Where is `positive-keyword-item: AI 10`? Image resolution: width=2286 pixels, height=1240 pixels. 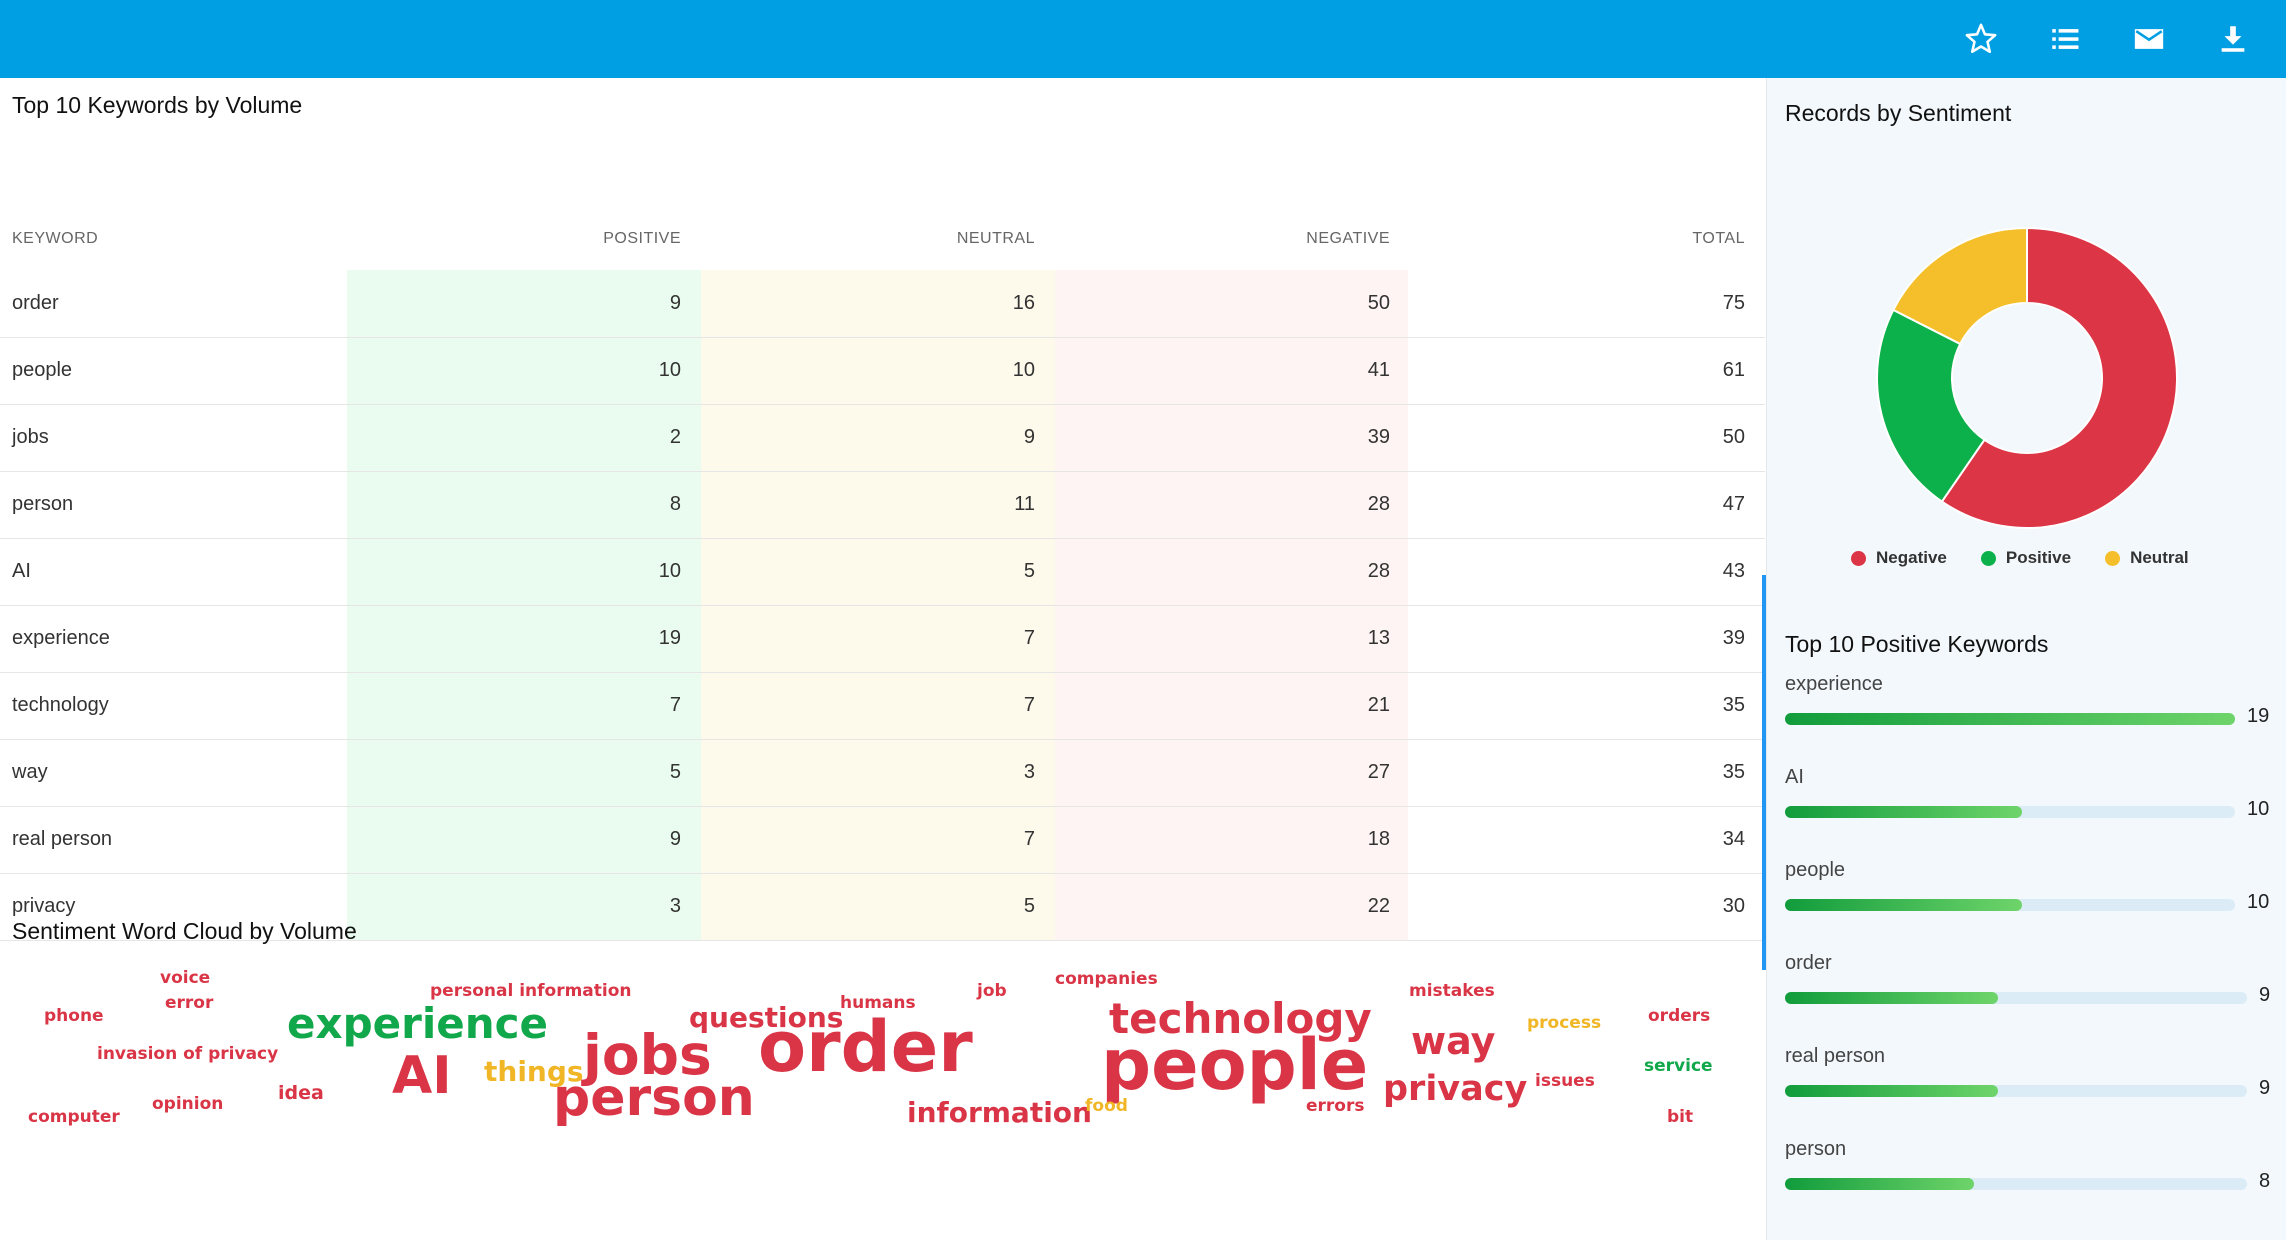
positive-keyword-item: AI 10 is located at coordinates (2030, 812).